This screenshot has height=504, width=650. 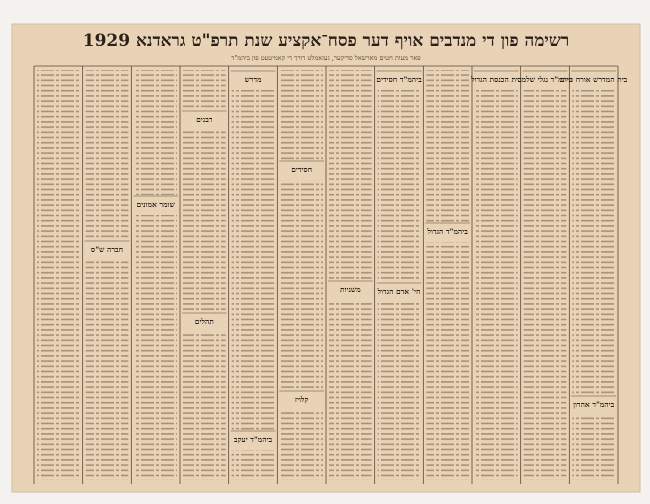 I want to click on section-heading: חי' אדם הגדול, so click(x=399, y=291).